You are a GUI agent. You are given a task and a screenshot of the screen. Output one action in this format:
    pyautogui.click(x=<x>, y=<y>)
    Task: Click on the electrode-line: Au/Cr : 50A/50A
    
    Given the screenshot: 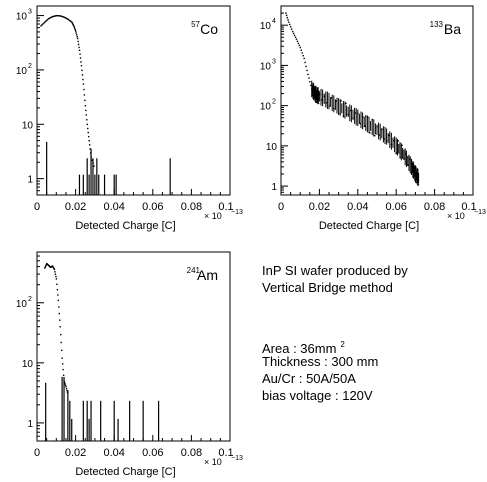 What is the action you would take?
    pyautogui.click(x=309, y=378)
    